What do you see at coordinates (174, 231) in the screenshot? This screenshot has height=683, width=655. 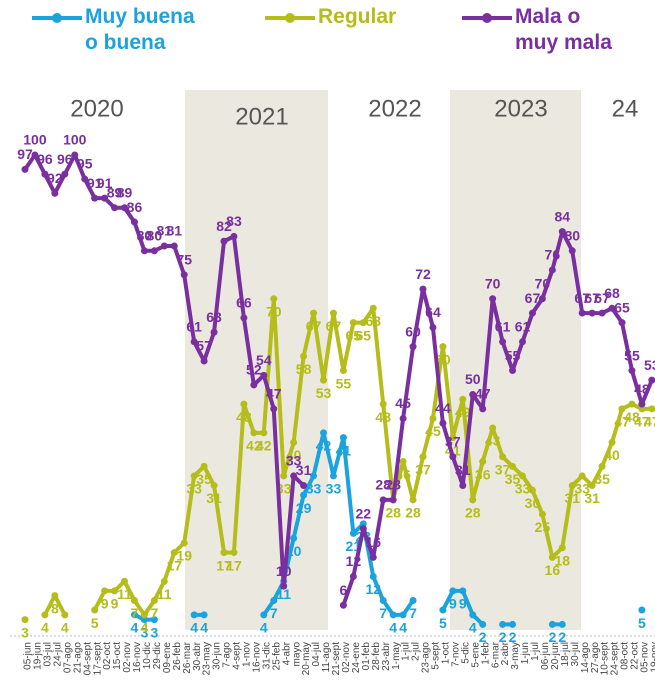 I see `data-label: 81` at bounding box center [174, 231].